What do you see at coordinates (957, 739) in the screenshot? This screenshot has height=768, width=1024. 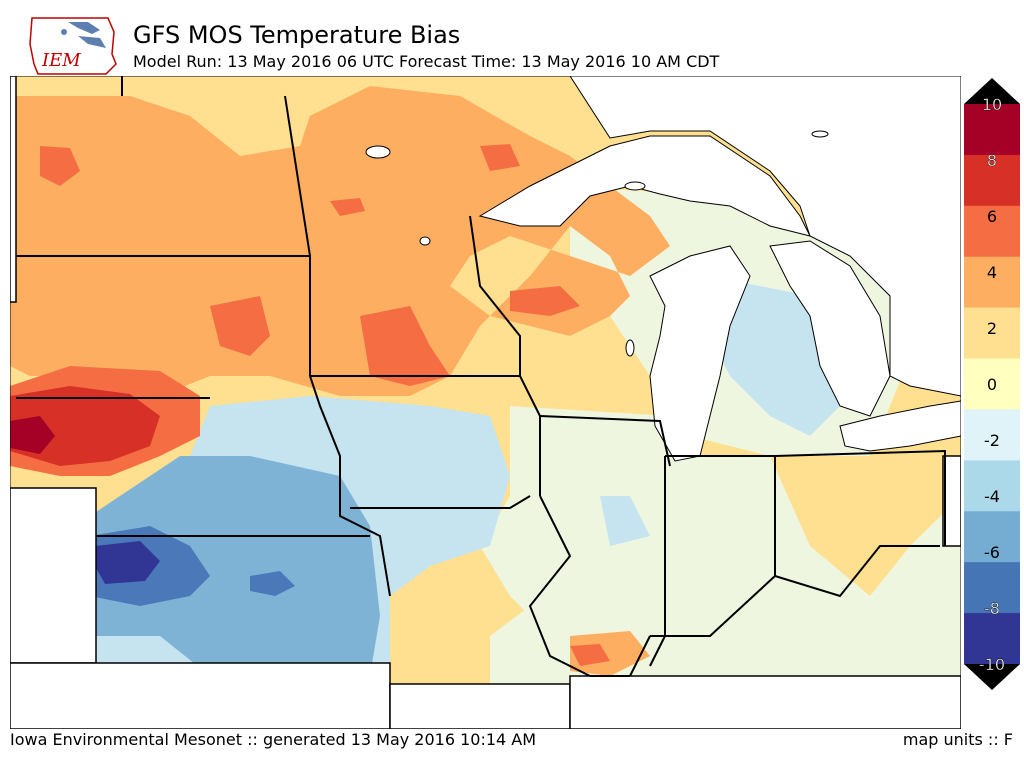 I see `footer-units: map units :: F` at bounding box center [957, 739].